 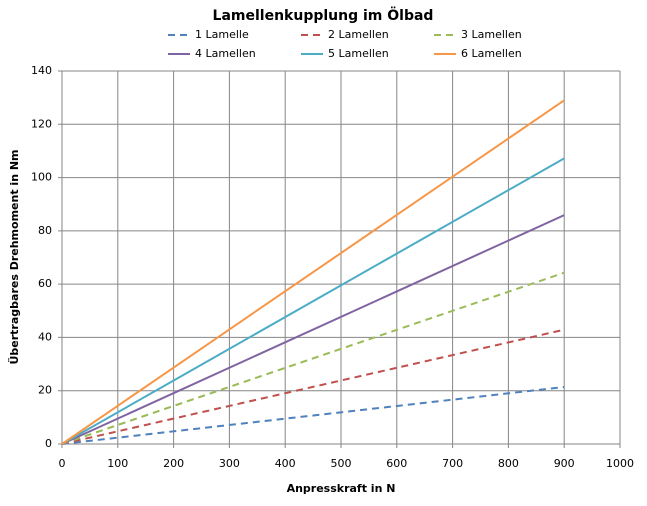 I want to click on x-tick-label: 500, so click(x=341, y=463).